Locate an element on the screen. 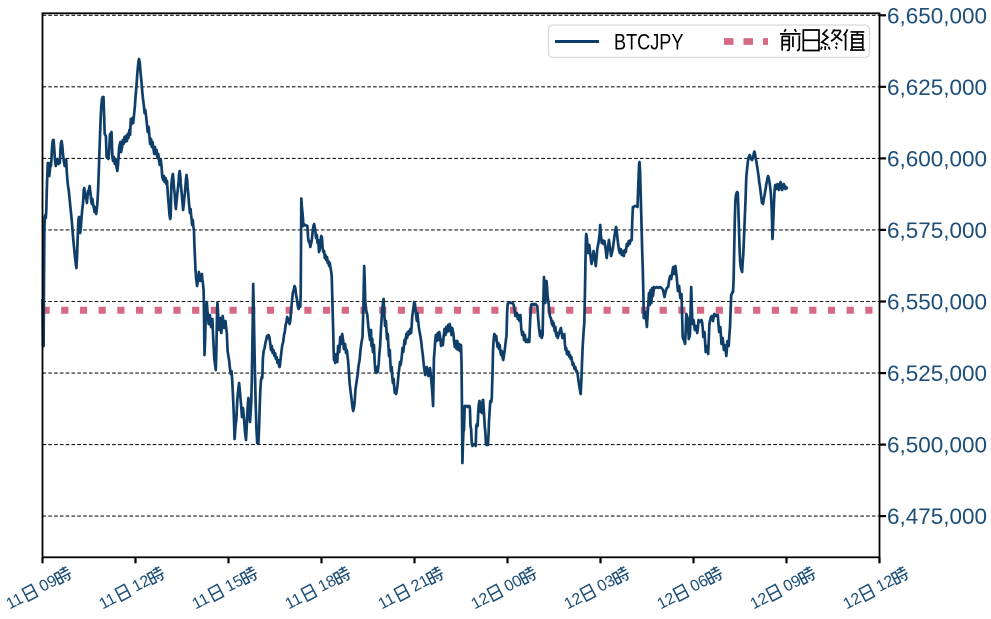  svg-text: 6,550,000 is located at coordinates (937, 302).